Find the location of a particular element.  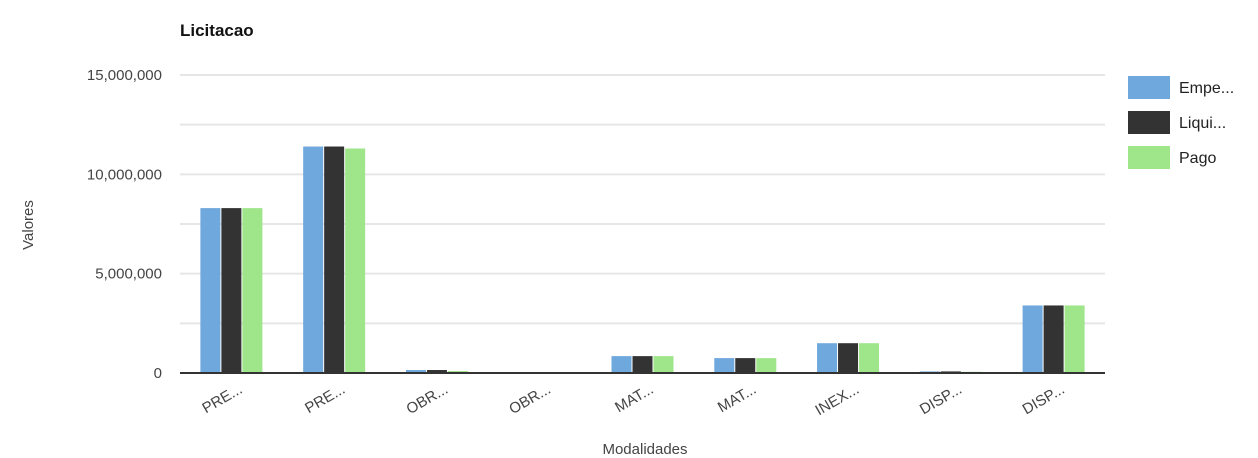

y-tick-label: 15,000,000 is located at coordinates (124, 75).